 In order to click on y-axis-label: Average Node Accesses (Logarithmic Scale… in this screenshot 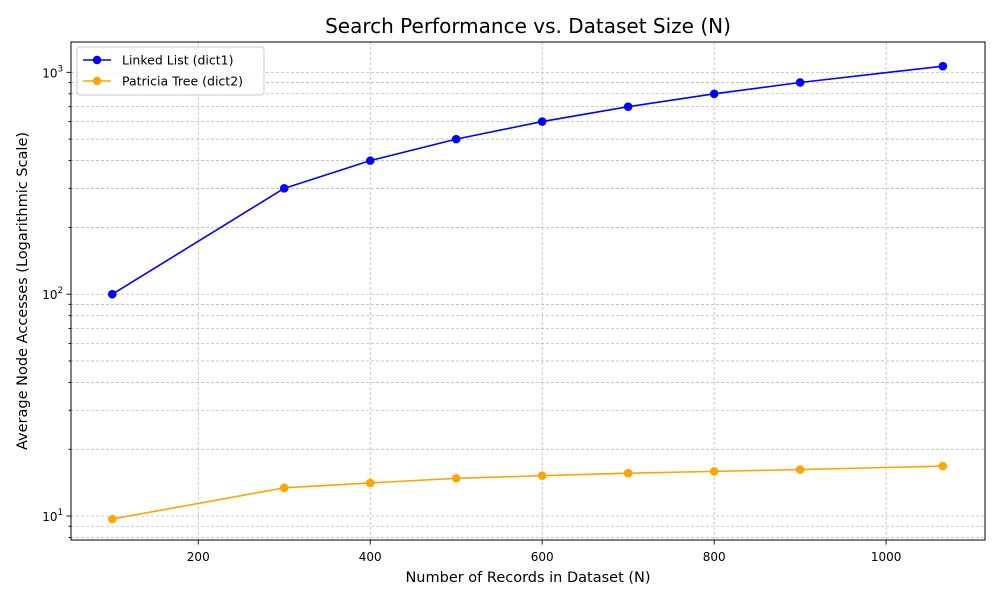, I will do `click(23, 291)`.